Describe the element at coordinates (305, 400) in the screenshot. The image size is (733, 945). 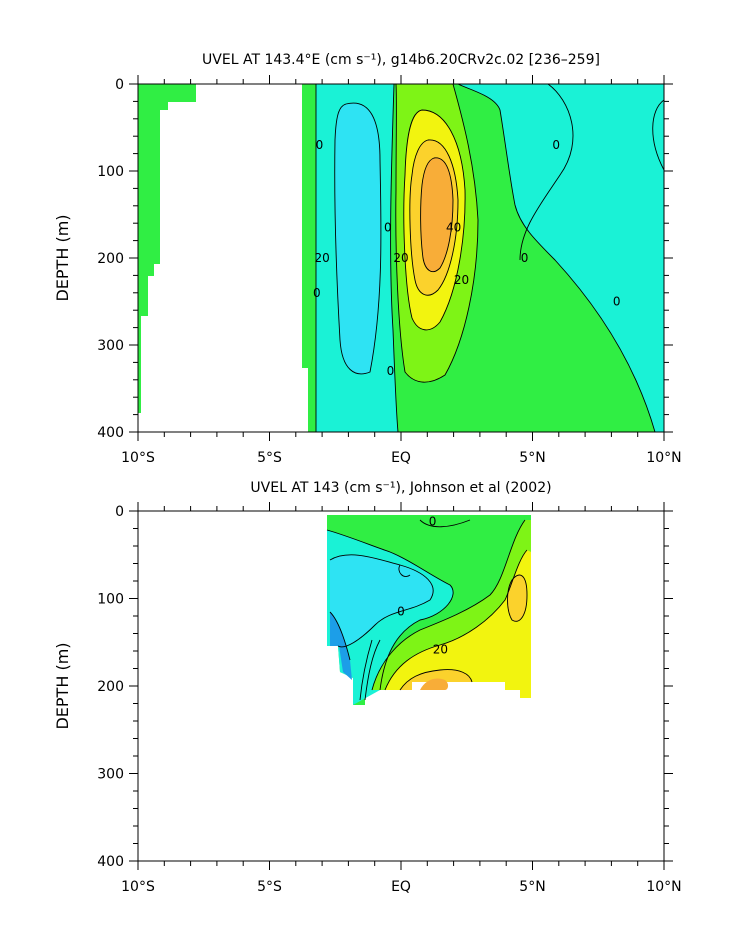
I see `p1-land-gap-h` at that location.